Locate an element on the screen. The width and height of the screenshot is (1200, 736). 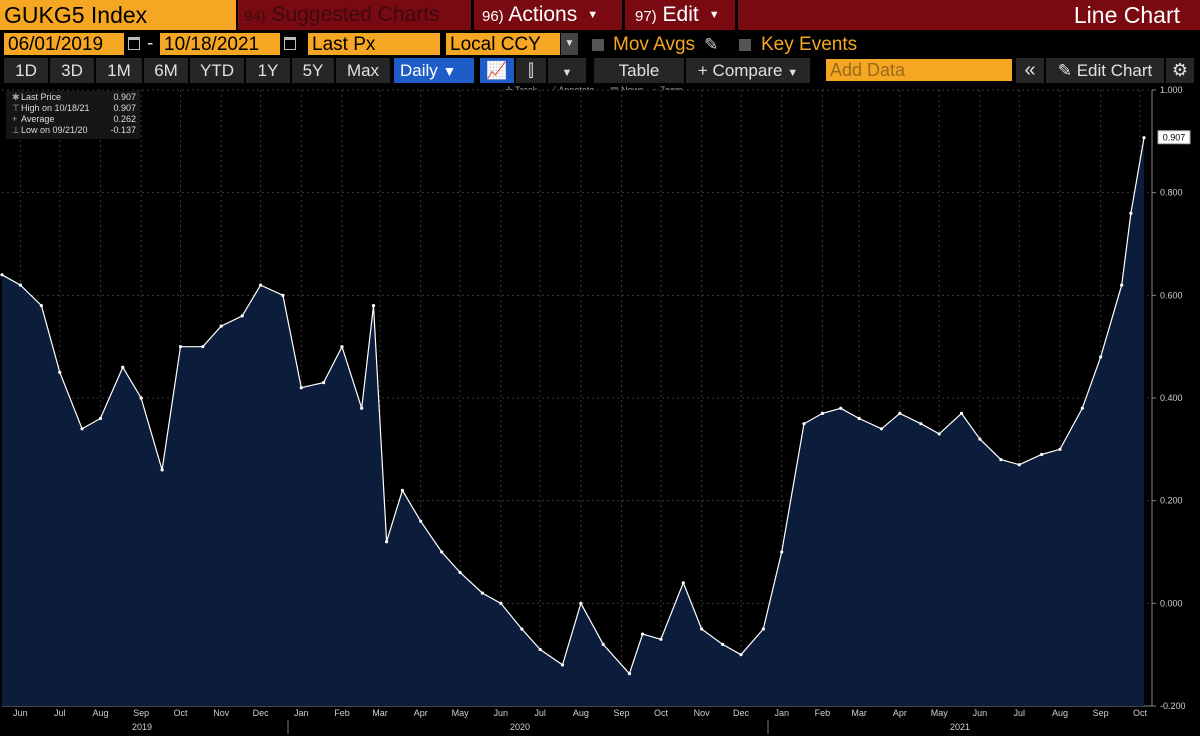
x-tick-label: Mar is located at coordinates (380, 713).